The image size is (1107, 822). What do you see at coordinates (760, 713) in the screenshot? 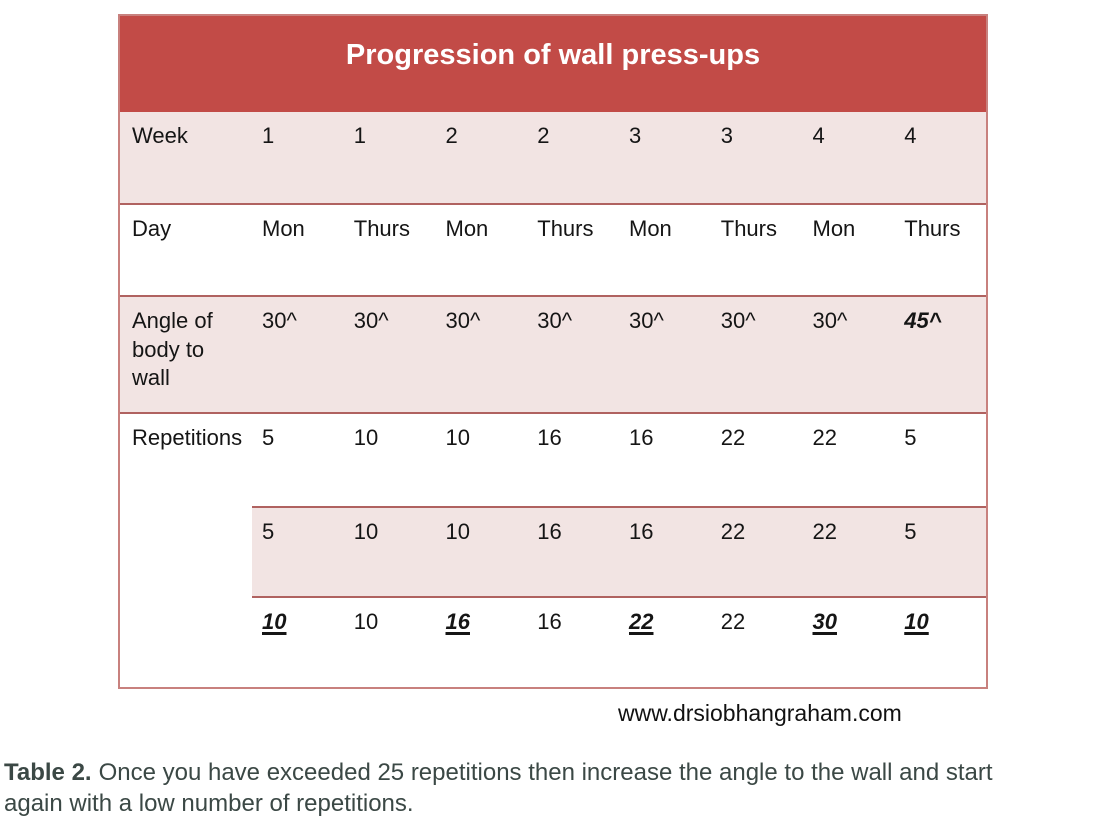
I see `website-attribution: www.drsiobhangraham.com` at bounding box center [760, 713].